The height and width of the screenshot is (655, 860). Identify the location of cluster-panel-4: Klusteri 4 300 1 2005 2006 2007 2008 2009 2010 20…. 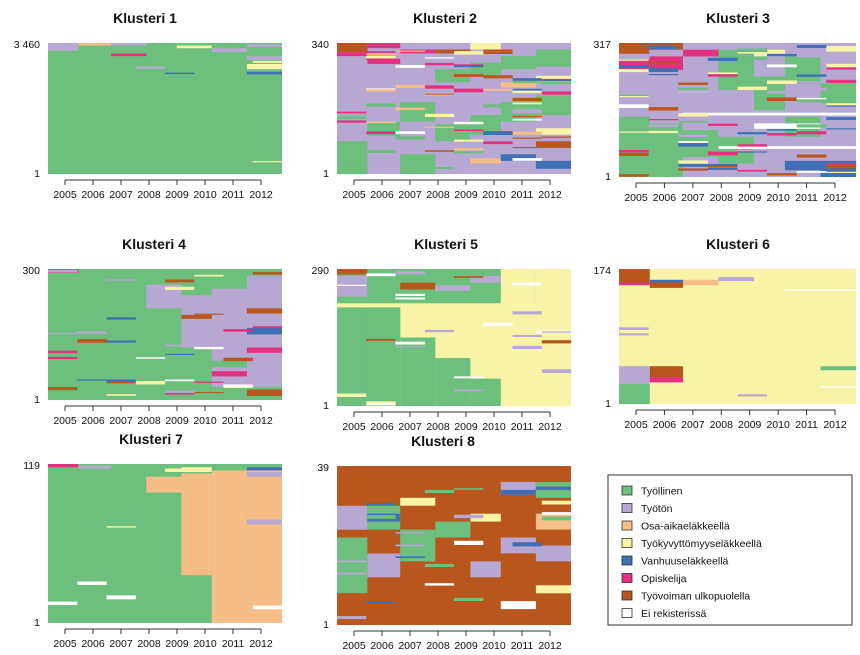
(152, 331).